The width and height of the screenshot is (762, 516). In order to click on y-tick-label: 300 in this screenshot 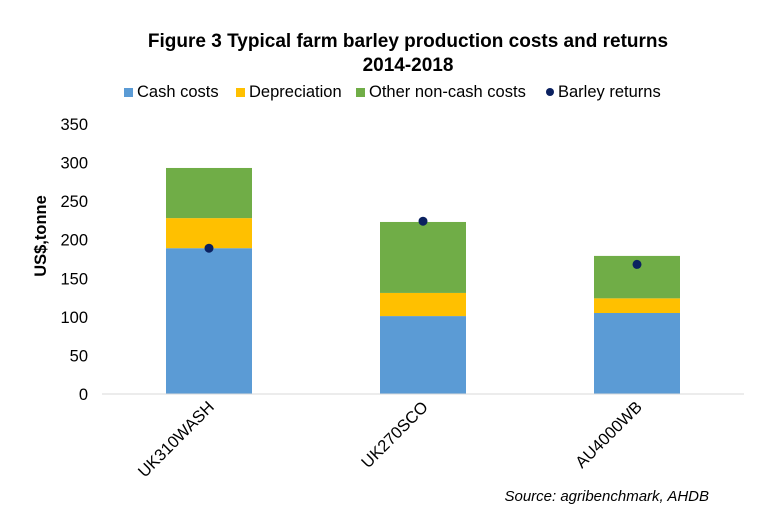, I will do `click(74, 164)`.